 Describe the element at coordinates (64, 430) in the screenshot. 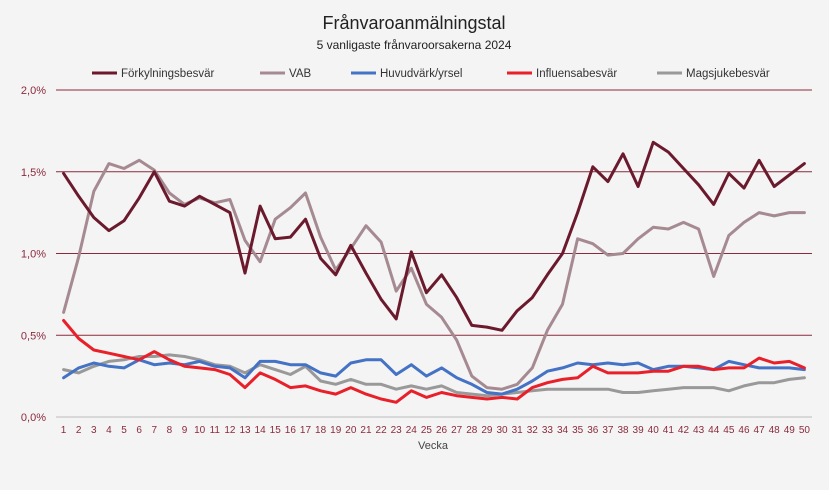

I see `x-tick-label: 1` at that location.